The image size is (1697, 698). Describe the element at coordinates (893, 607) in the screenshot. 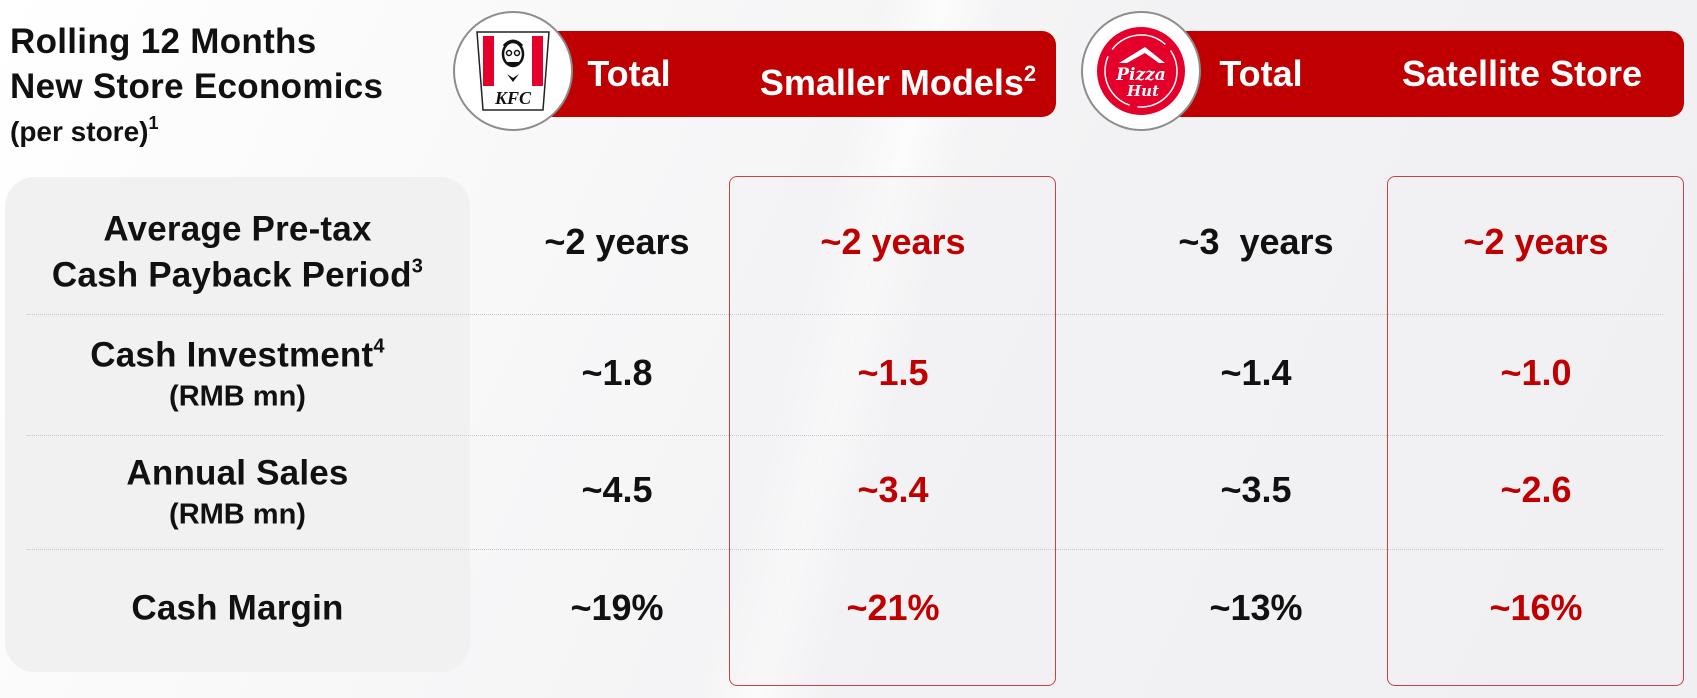

I see `kfc-smaller-models-cash-margin: ~21%` at that location.